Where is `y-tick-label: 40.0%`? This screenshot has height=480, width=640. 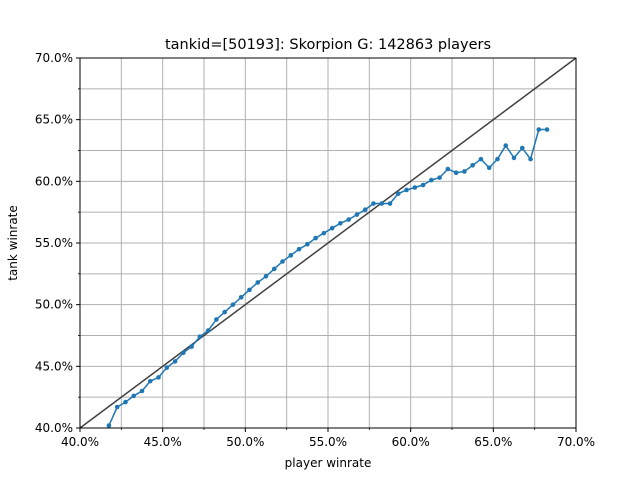 y-tick-label: 40.0% is located at coordinates (54, 428).